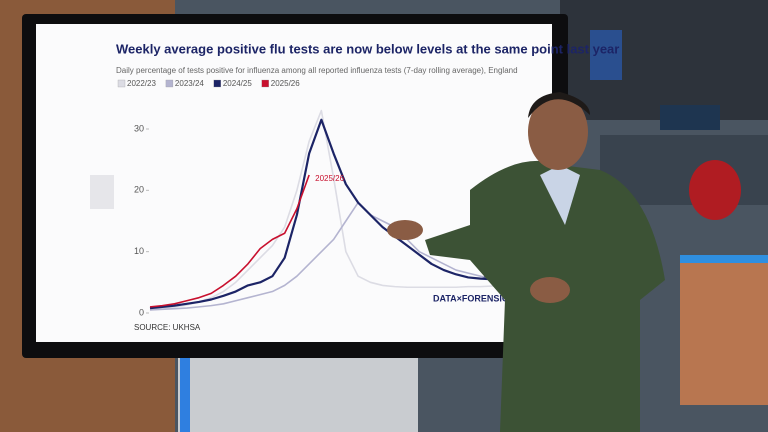 Image resolution: width=768 pixels, height=432 pixels. What do you see at coordinates (558, 132) in the screenshot?
I see `head` at bounding box center [558, 132].